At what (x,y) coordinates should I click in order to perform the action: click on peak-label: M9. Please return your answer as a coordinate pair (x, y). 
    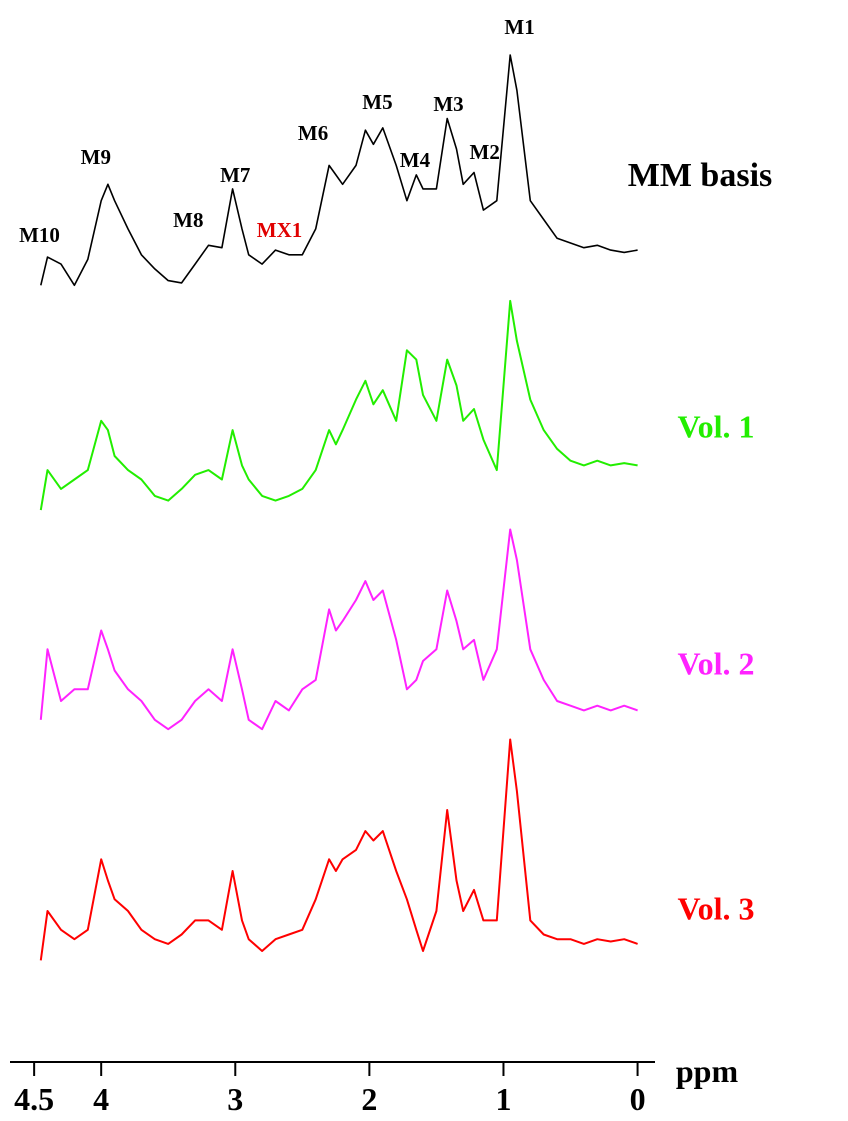
    Looking at the image, I should click on (96, 157).